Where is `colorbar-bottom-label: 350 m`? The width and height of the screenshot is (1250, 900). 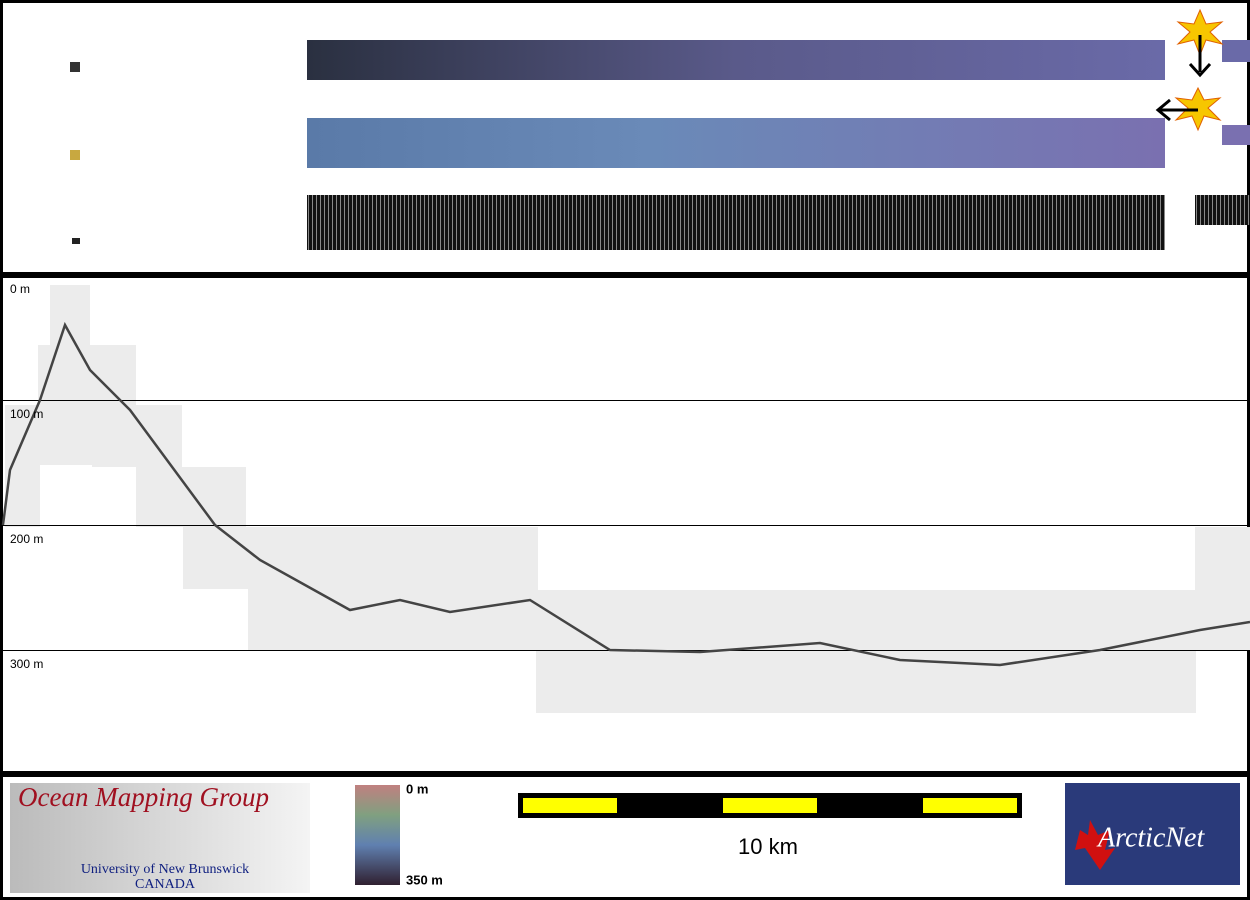 colorbar-bottom-label: 350 m is located at coordinates (424, 879).